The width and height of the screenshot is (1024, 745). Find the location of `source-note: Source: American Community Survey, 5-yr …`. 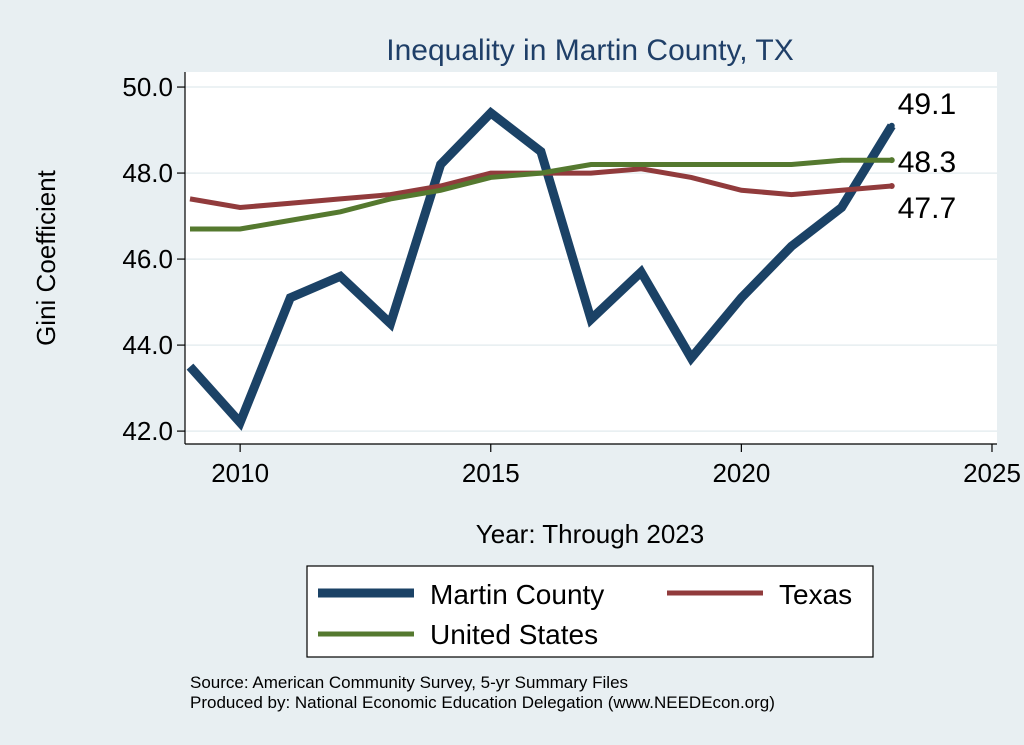

source-note: Source: American Community Survey, 5-yr … is located at coordinates (409, 682).